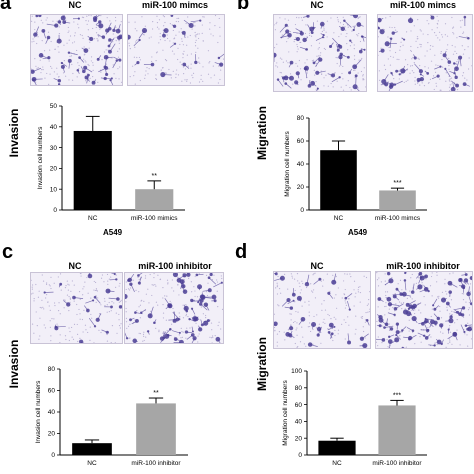  I want to click on significance-label: **, so click(155, 176).